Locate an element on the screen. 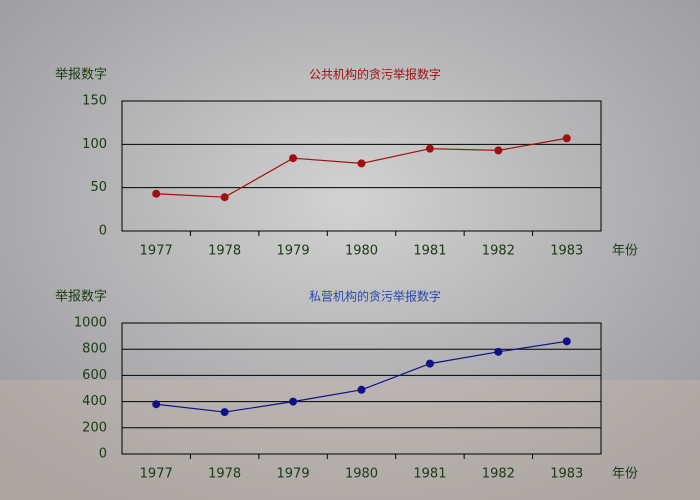 This screenshot has height=500, width=700. chart-title: 私营机构的贪污举报数字 is located at coordinates (375, 296).